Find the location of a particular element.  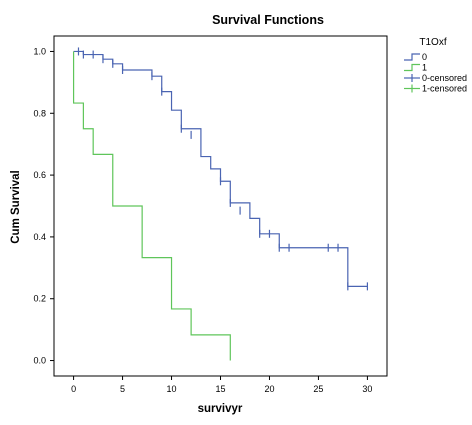

x-tick-label: 25 is located at coordinates (318, 389).